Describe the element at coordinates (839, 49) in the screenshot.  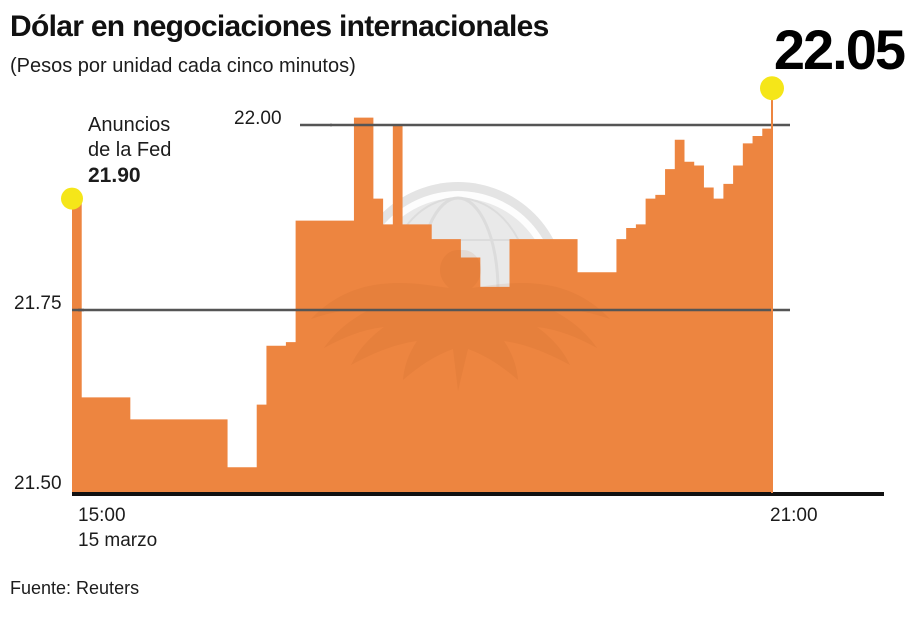
I see `headline-value: 22.05` at that location.